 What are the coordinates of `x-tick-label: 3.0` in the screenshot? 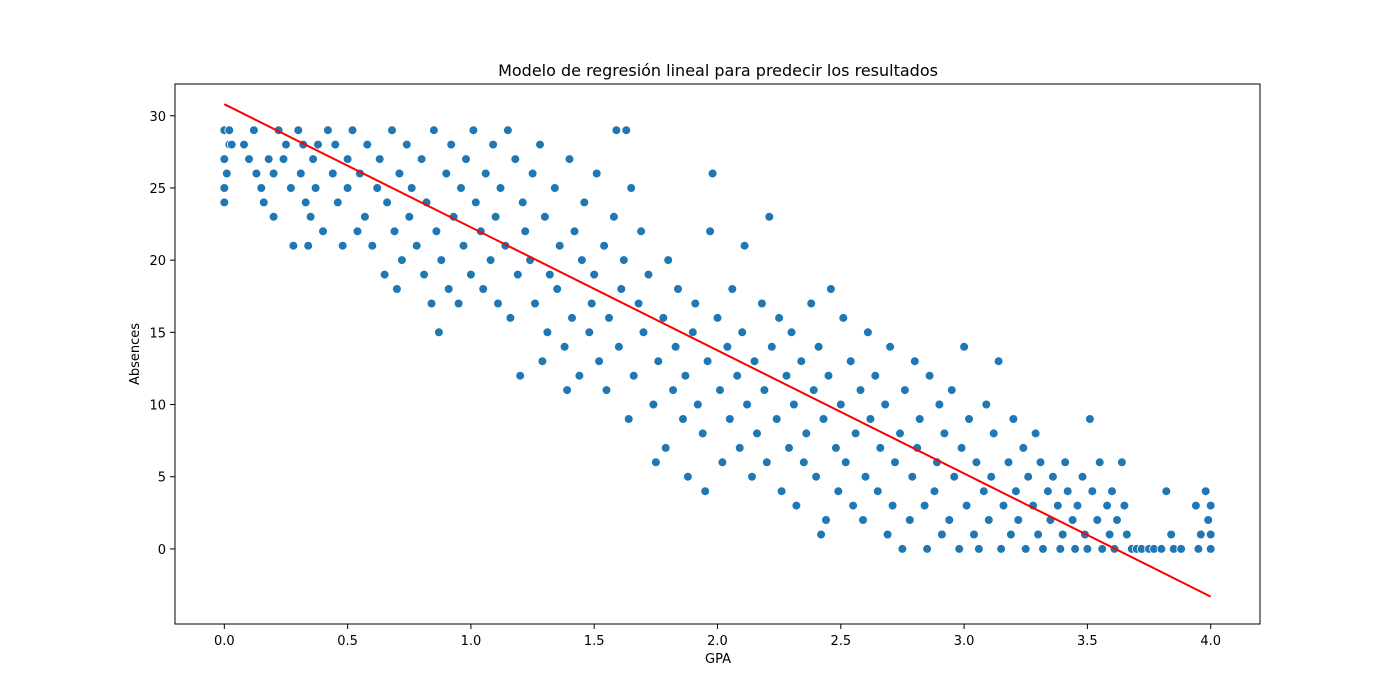 It's located at (964, 641).